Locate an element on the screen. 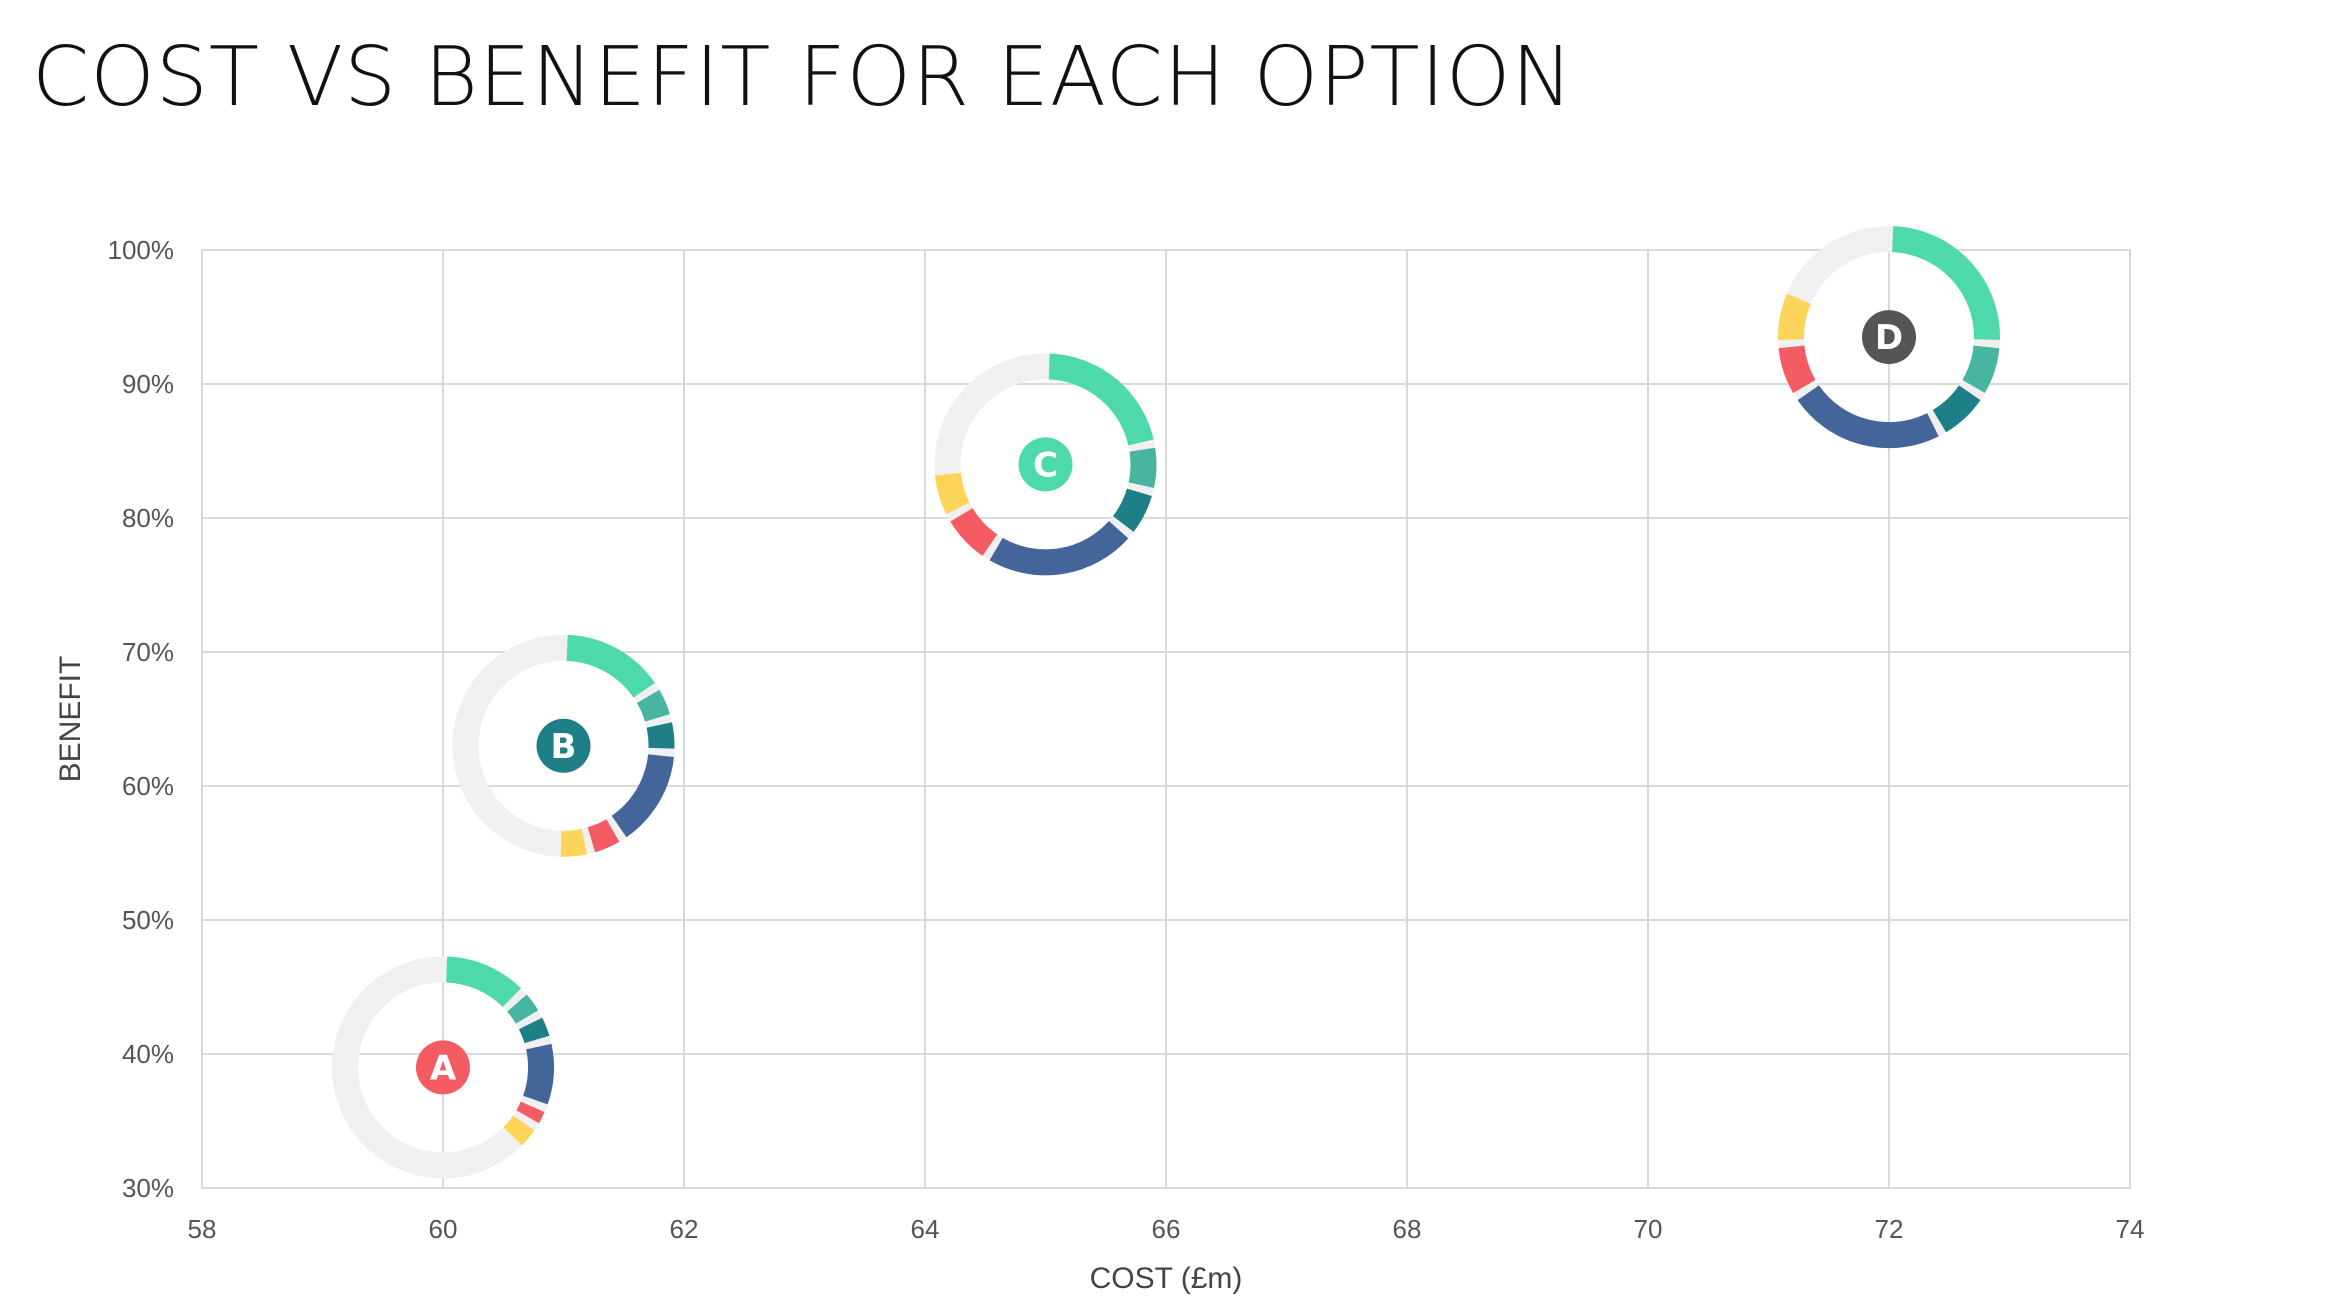  y-tick-label: 70% is located at coordinates (148, 652).